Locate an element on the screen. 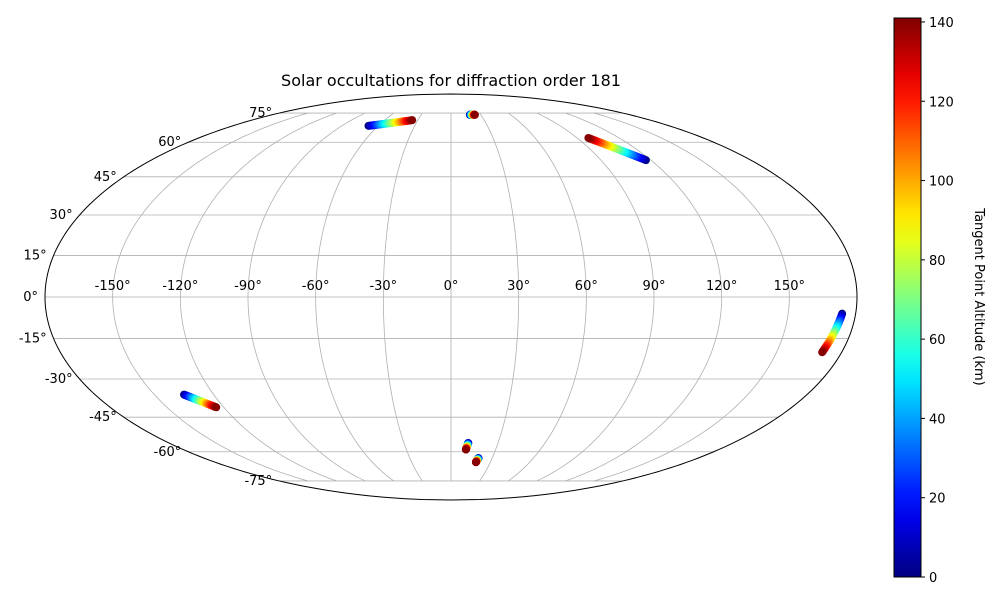  lat-tick-label: 30° is located at coordinates (61, 215).